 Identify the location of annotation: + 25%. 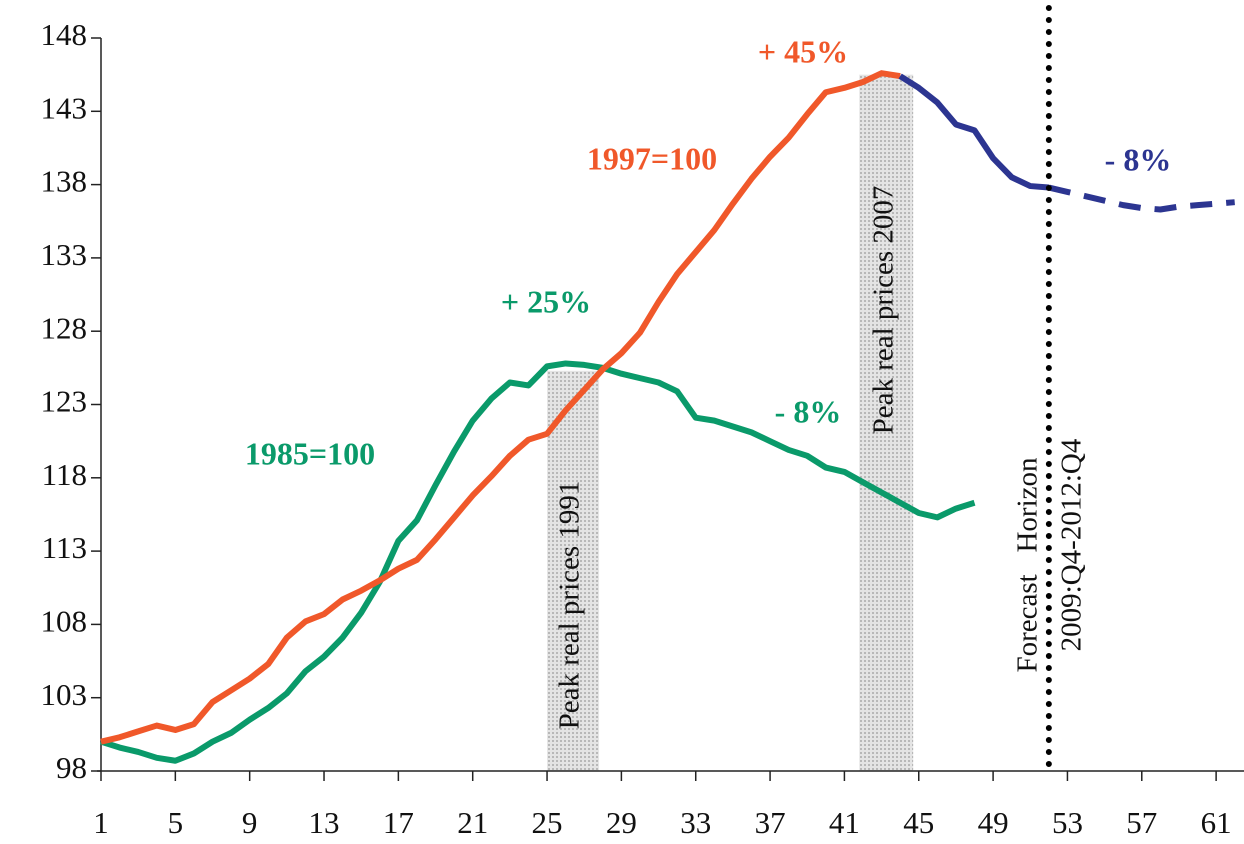
(546, 301).